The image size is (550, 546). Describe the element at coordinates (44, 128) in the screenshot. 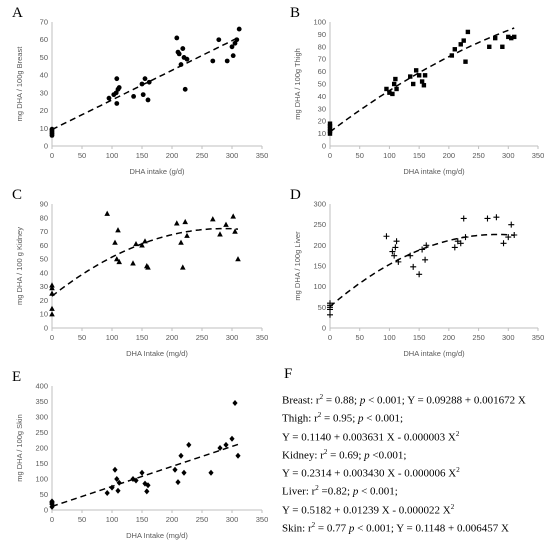

I see `y-tick-label: 10` at that location.